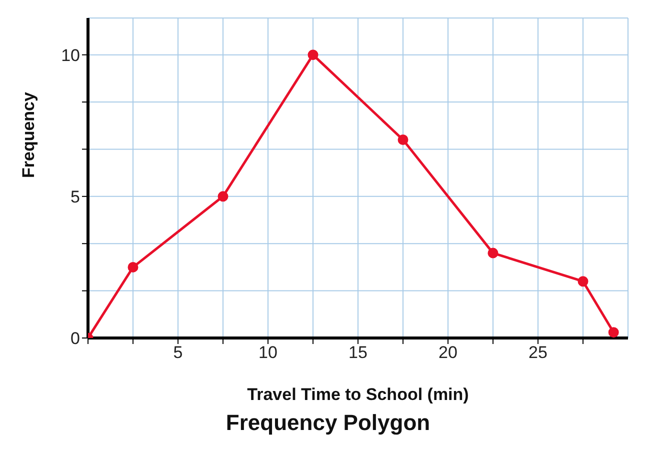 The height and width of the screenshot is (459, 656). I want to click on x-tick-label: 25, so click(538, 352).